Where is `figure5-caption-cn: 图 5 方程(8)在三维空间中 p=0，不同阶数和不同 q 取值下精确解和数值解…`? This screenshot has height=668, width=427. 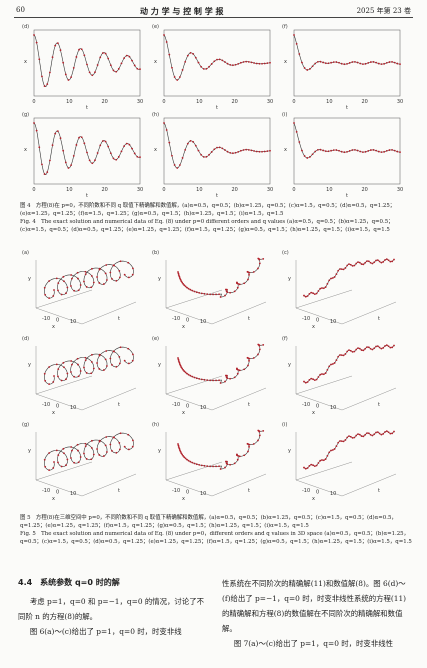 figure5-caption-cn: 图 5 方程(8)在三维空间中 p=0，不同阶数和不同 q 取值下精确解和数值解… is located at coordinates (208, 522).